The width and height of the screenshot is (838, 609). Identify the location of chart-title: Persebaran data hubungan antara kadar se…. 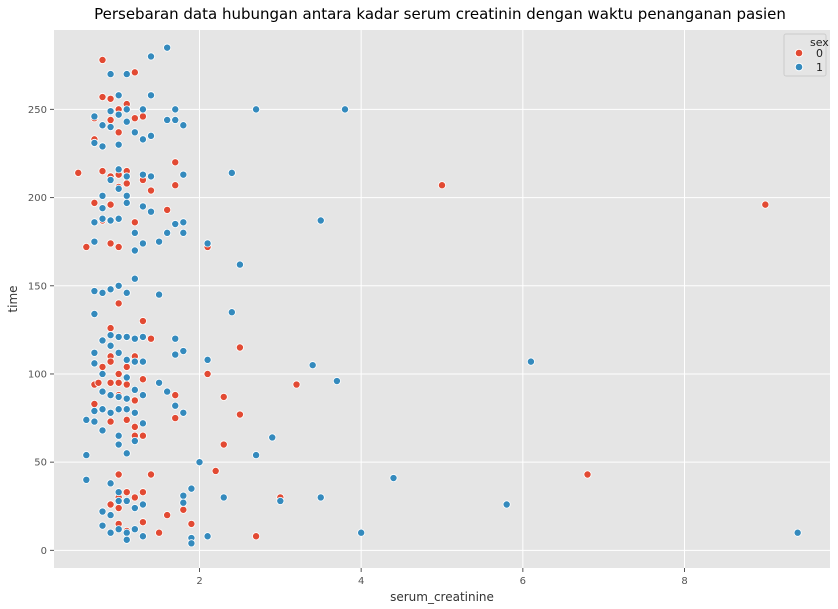
(440, 14).